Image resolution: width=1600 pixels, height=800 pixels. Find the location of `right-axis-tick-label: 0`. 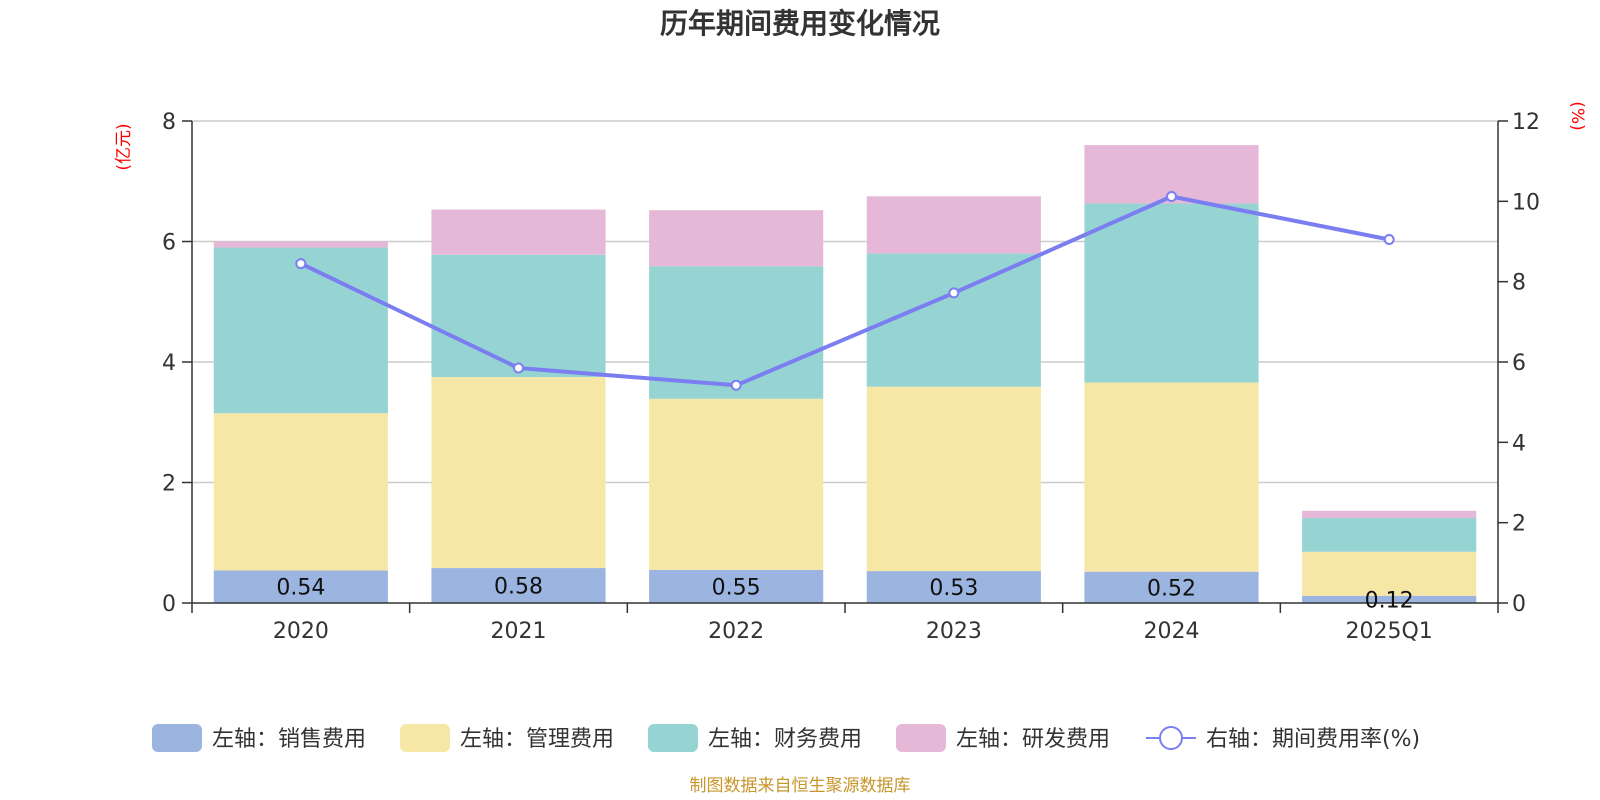

right-axis-tick-label: 0 is located at coordinates (1519, 604).